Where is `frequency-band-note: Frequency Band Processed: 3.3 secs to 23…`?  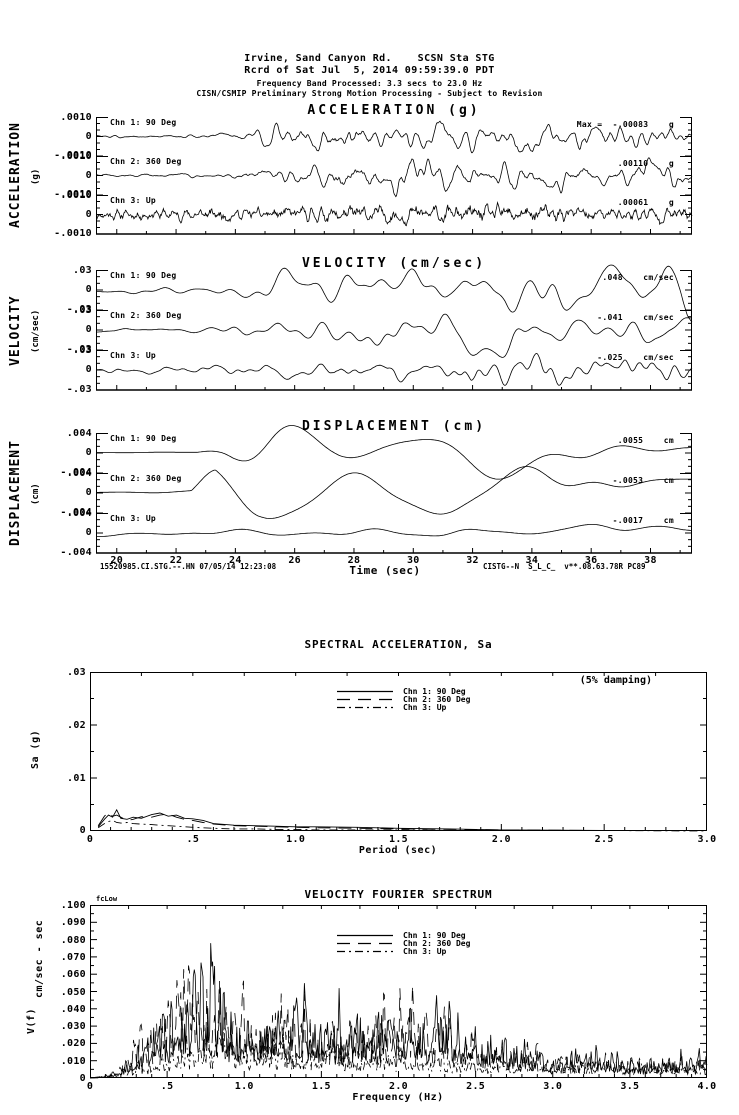 frequency-band-note: Frequency Band Processed: 3.3 secs to 23… is located at coordinates (369, 83).